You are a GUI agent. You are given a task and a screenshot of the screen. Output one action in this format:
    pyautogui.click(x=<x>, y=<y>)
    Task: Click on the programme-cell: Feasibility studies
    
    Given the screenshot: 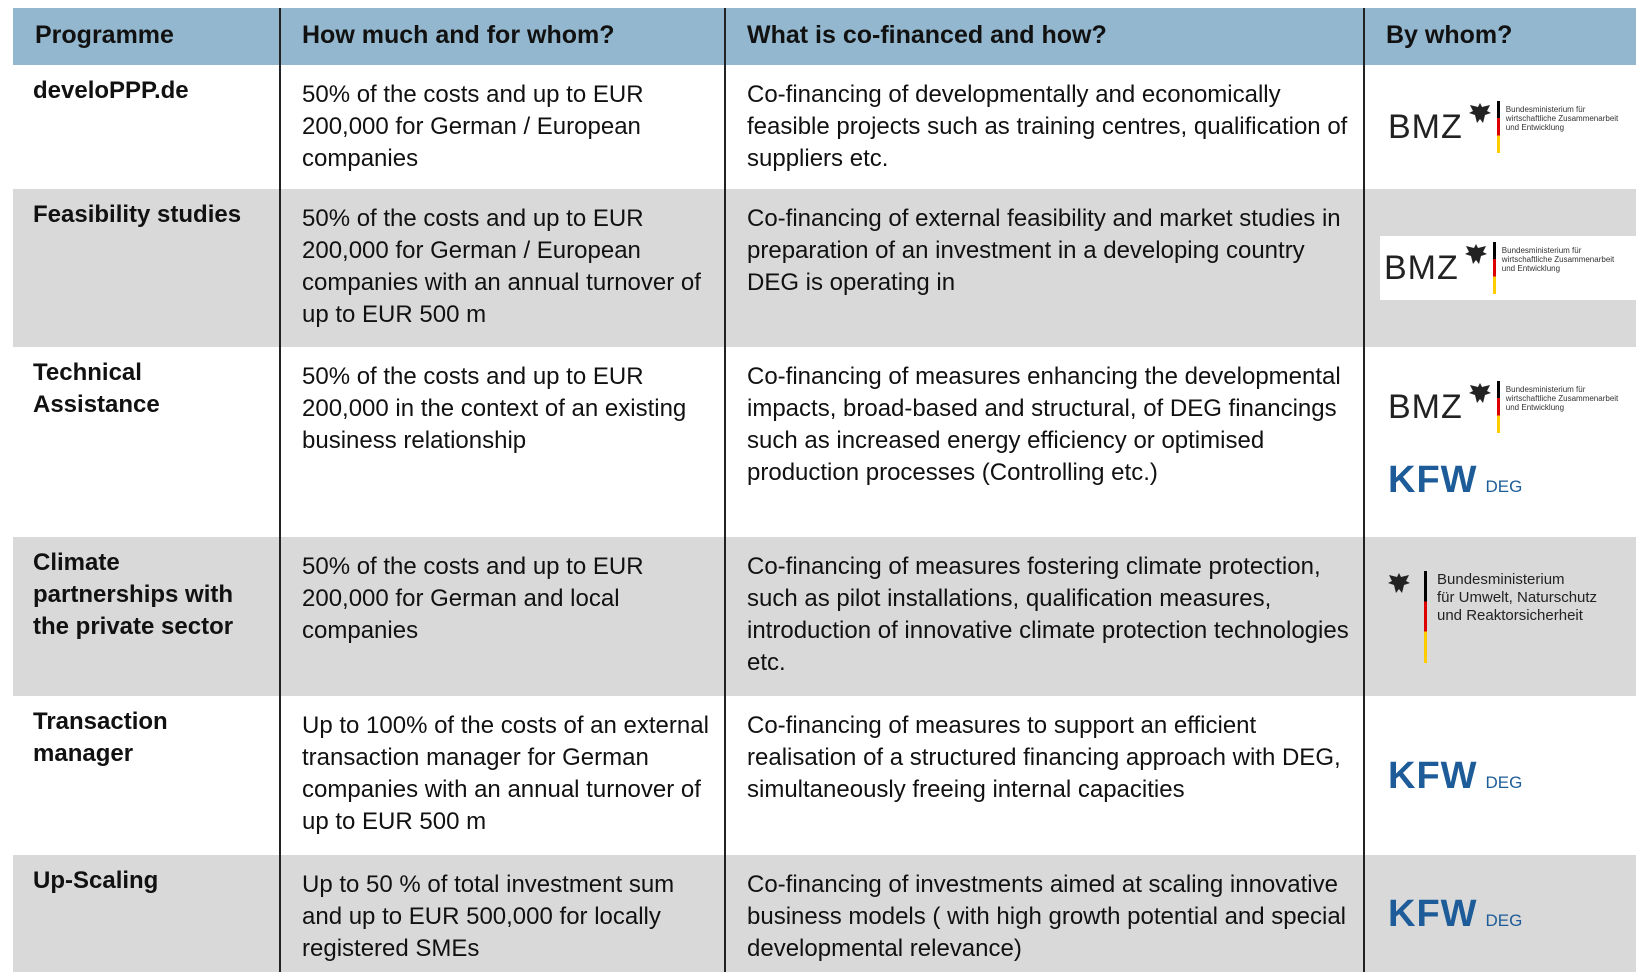 What is the action you would take?
    pyautogui.click(x=146, y=268)
    